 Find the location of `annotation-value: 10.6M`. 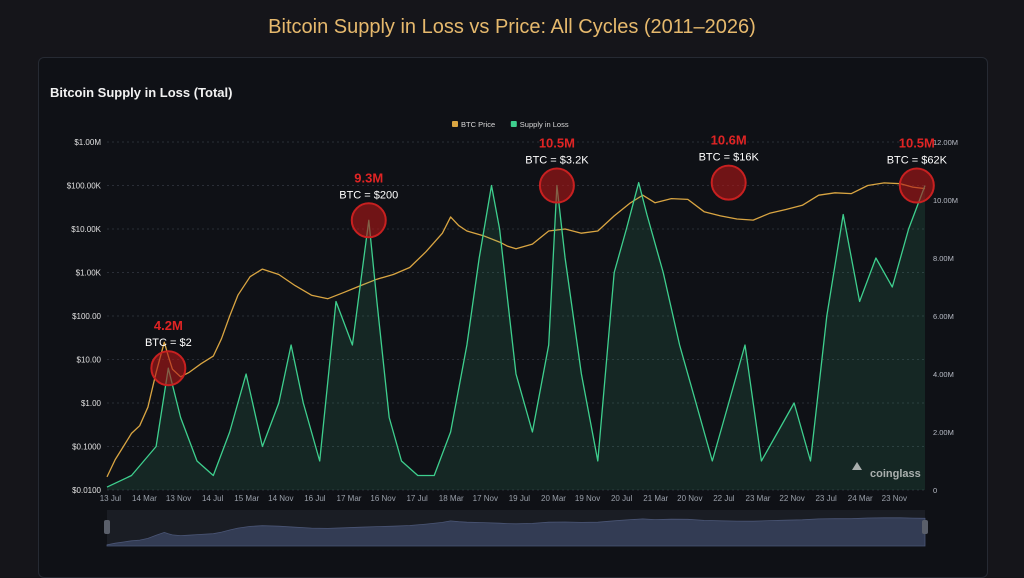

annotation-value: 10.6M is located at coordinates (729, 140).